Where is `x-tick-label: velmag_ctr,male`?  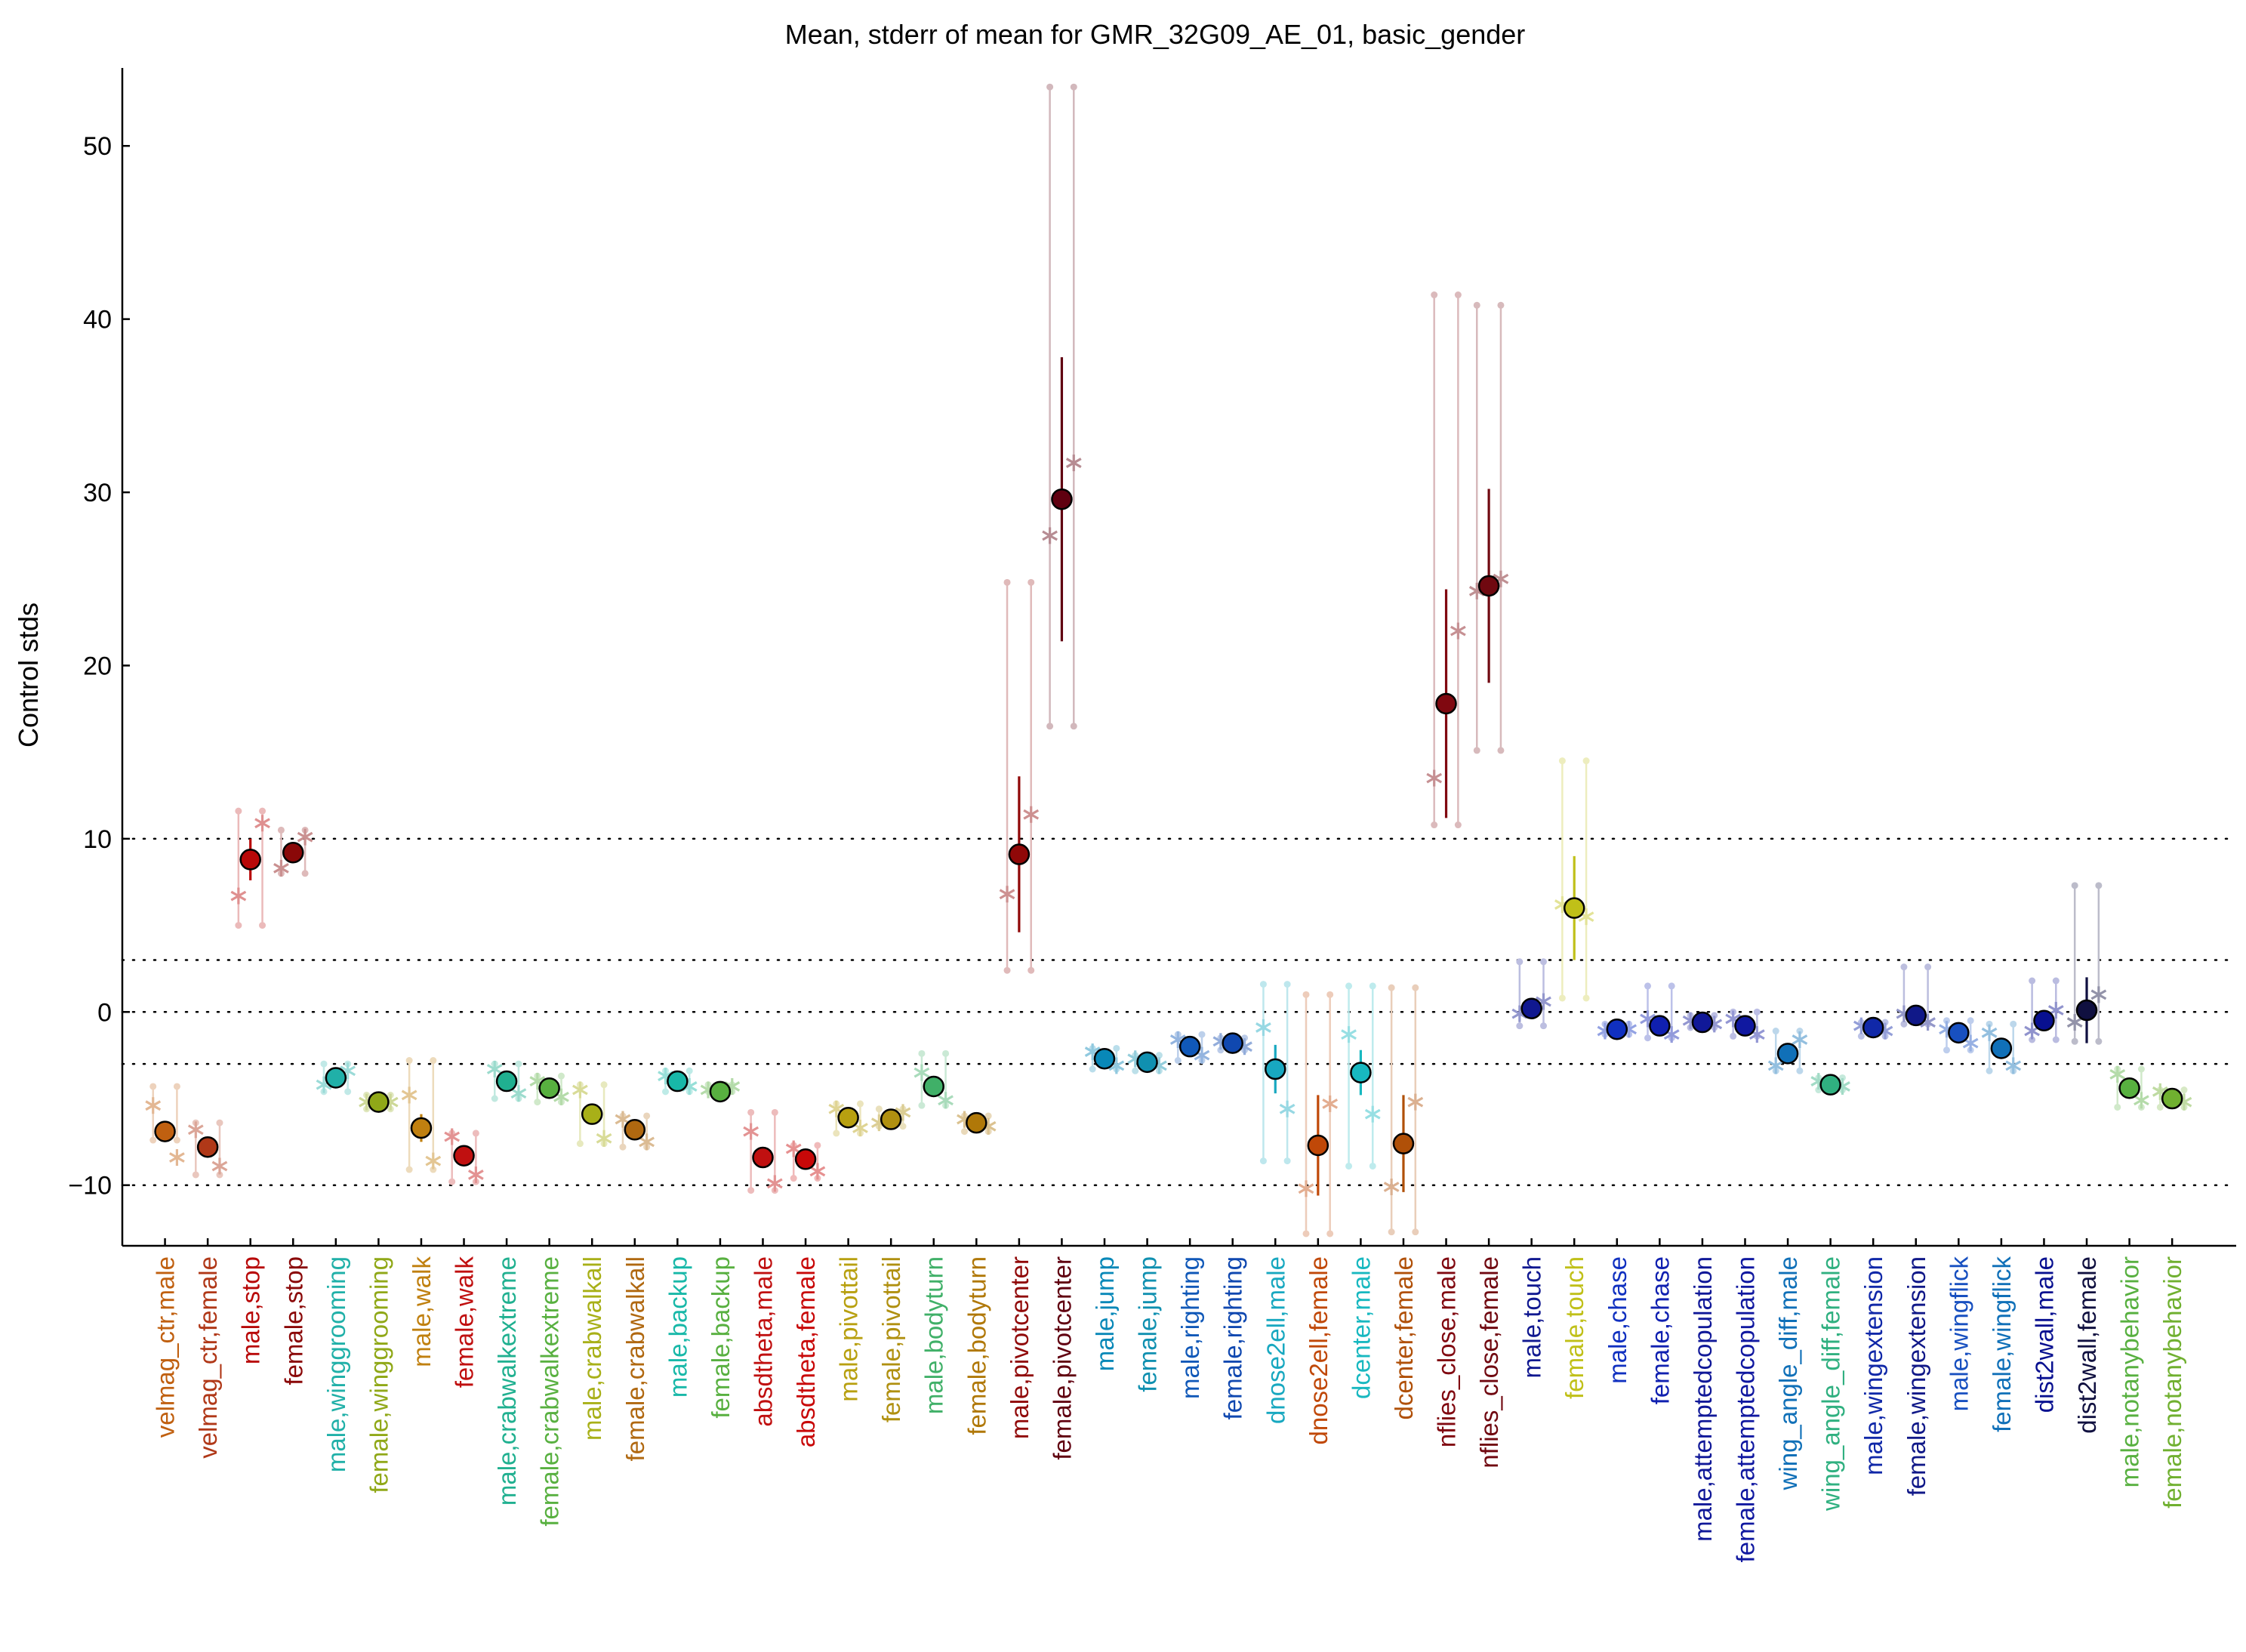
x-tick-label: velmag_ctr,male is located at coordinates (166, 1347).